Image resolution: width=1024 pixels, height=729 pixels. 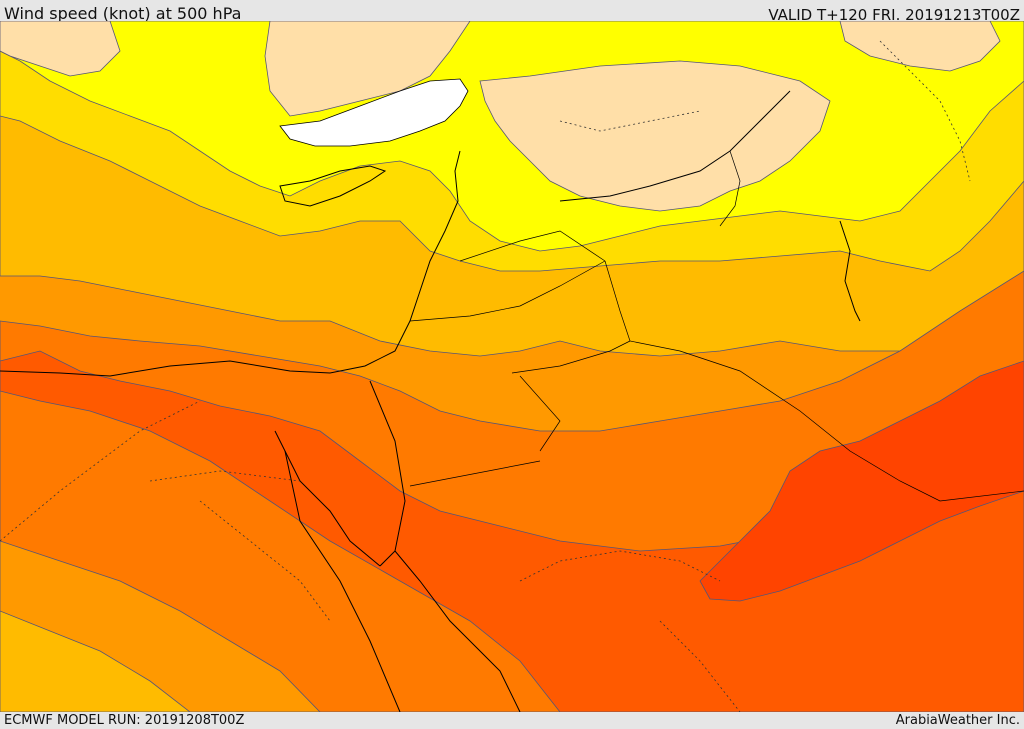 What do you see at coordinates (367, 69) in the screenshot?
I see `band-peach-turkey` at bounding box center [367, 69].